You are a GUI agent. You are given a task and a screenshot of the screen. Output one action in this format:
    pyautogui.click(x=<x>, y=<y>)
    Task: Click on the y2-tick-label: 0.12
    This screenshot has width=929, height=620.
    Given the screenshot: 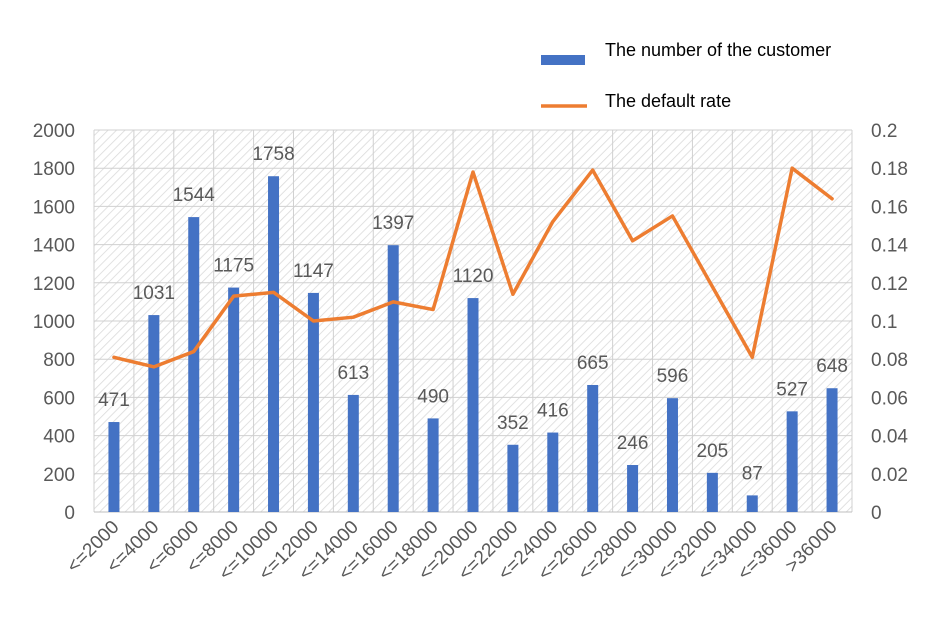 What is the action you would take?
    pyautogui.click(x=889, y=284)
    